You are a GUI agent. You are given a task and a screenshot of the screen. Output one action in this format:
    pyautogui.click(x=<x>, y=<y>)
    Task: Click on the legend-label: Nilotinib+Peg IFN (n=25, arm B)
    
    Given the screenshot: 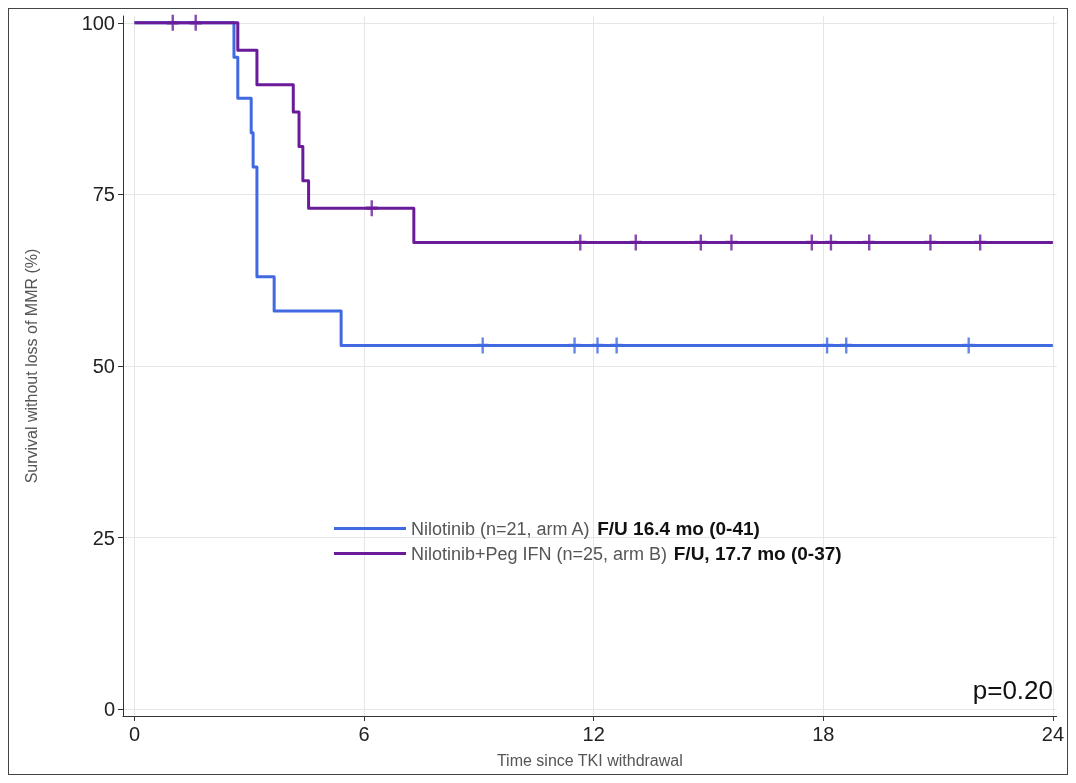 What is the action you would take?
    pyautogui.click(x=539, y=553)
    